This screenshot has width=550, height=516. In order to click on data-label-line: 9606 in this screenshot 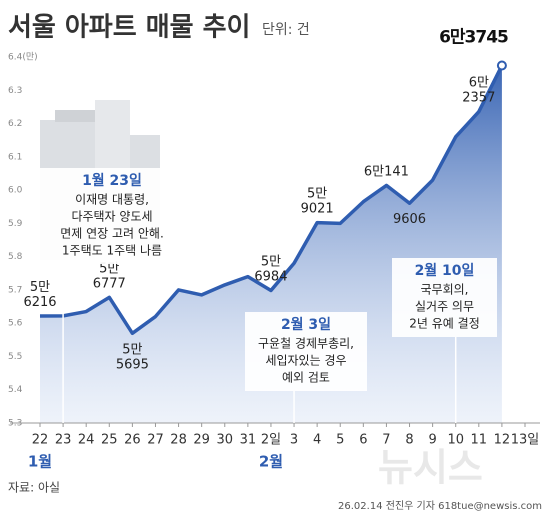, I will do `click(409, 219)`.